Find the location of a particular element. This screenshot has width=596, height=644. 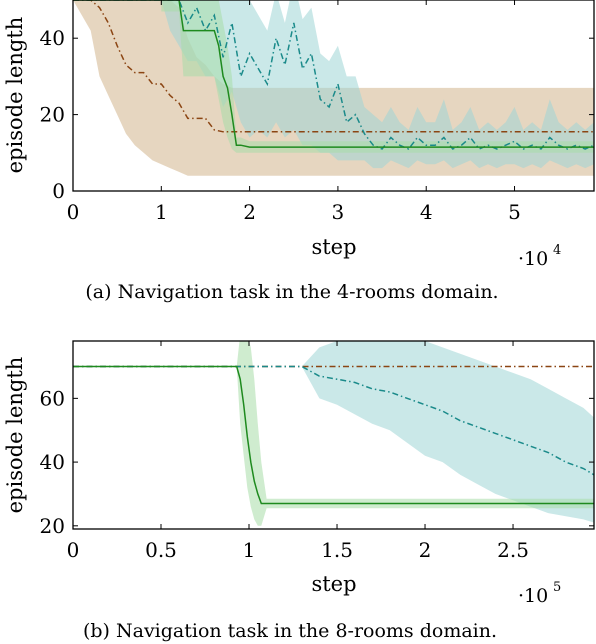

y-tick-label-8-rooms: 20 is located at coordinates (52, 526).